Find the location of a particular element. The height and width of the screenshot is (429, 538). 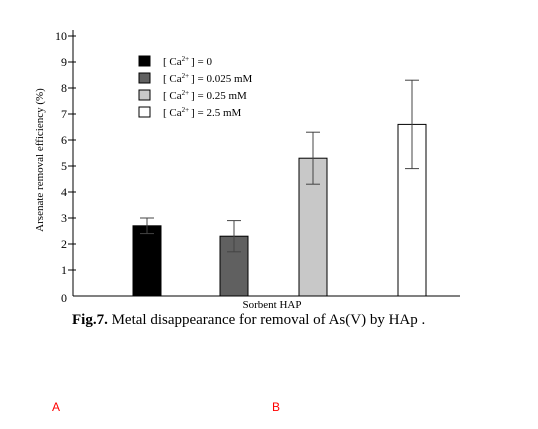

y-tick-label: 9 is located at coordinates (64, 62).